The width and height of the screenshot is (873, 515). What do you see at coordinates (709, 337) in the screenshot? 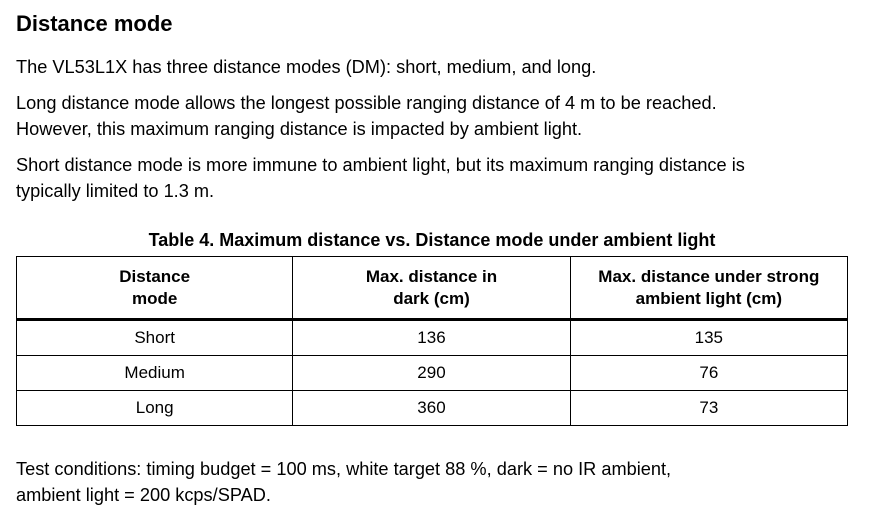
I see `cell-ambient: 135` at bounding box center [709, 337].